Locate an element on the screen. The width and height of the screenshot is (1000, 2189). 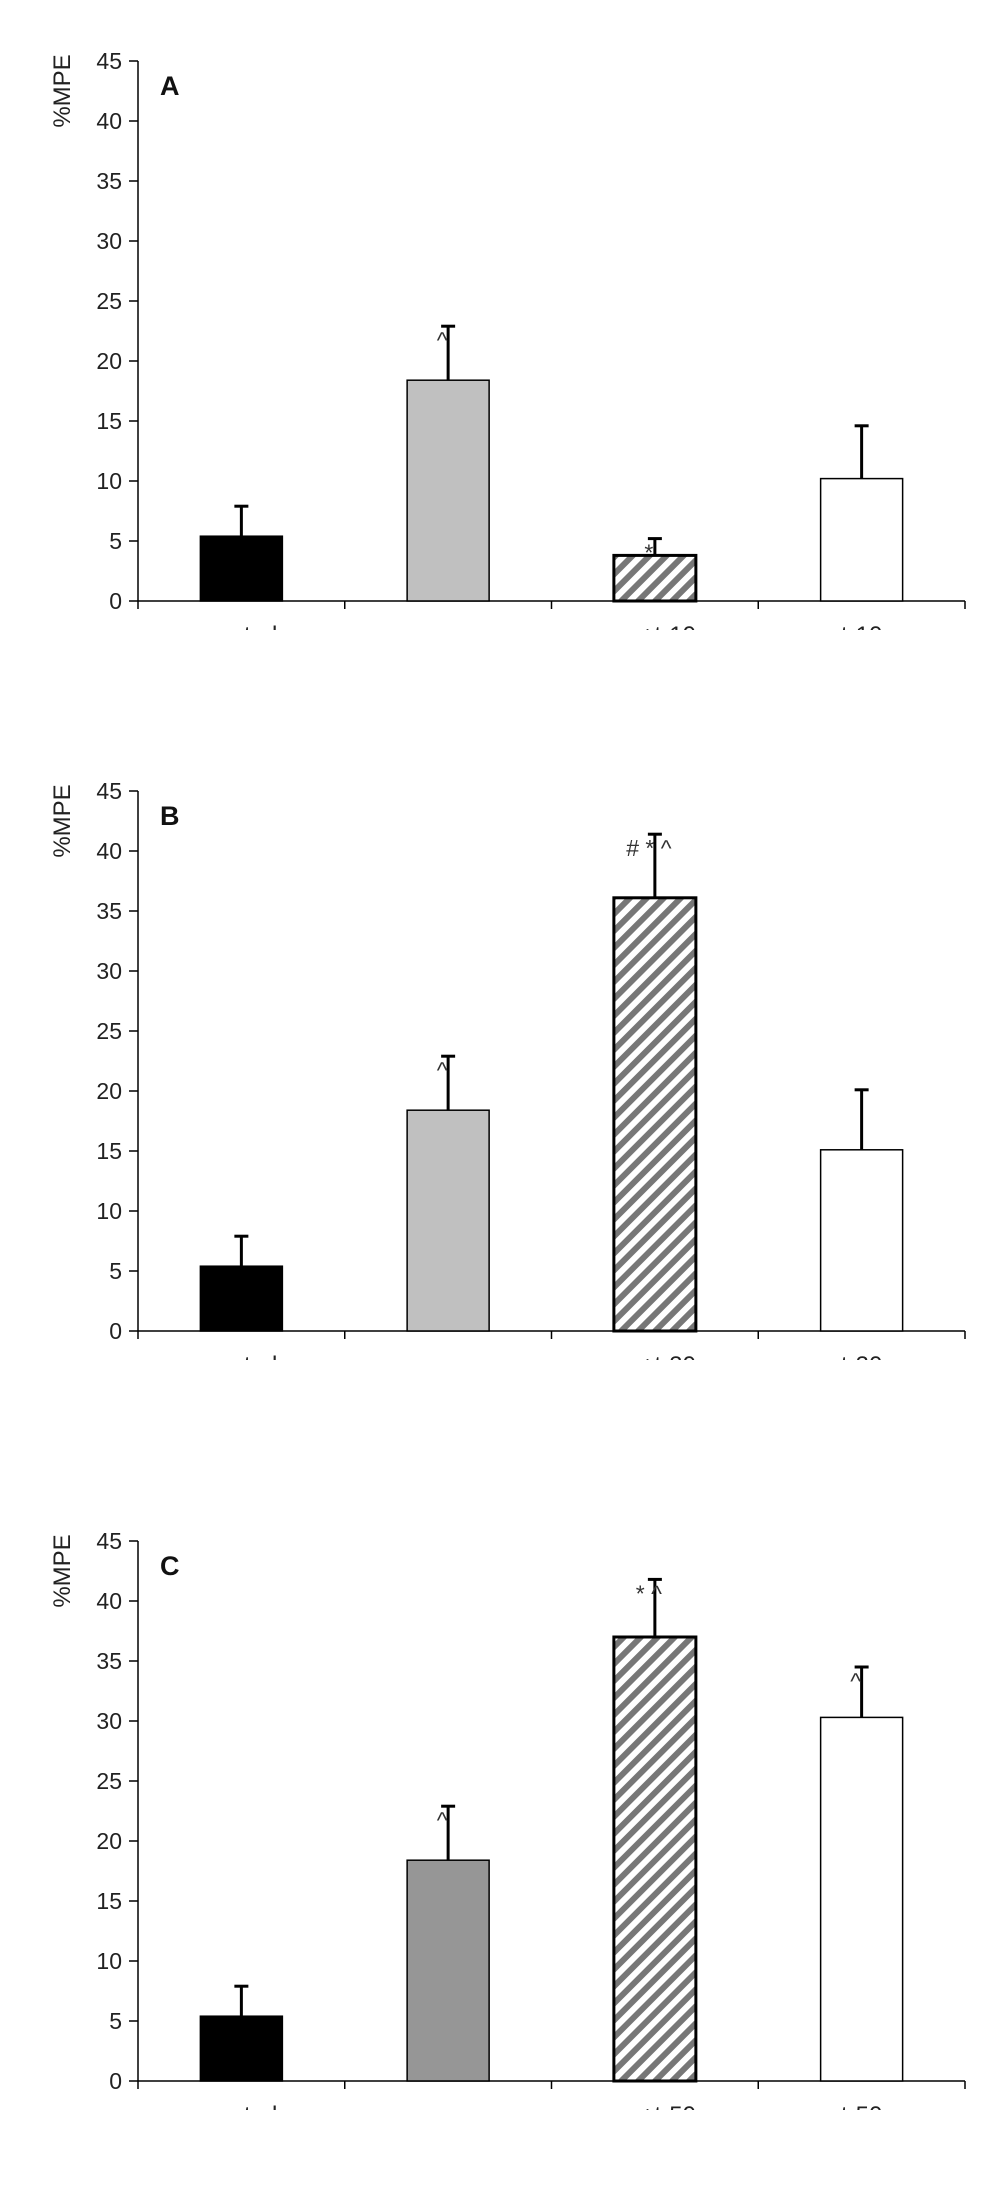
significance-label: * ^ is located at coordinates (649, 1593).